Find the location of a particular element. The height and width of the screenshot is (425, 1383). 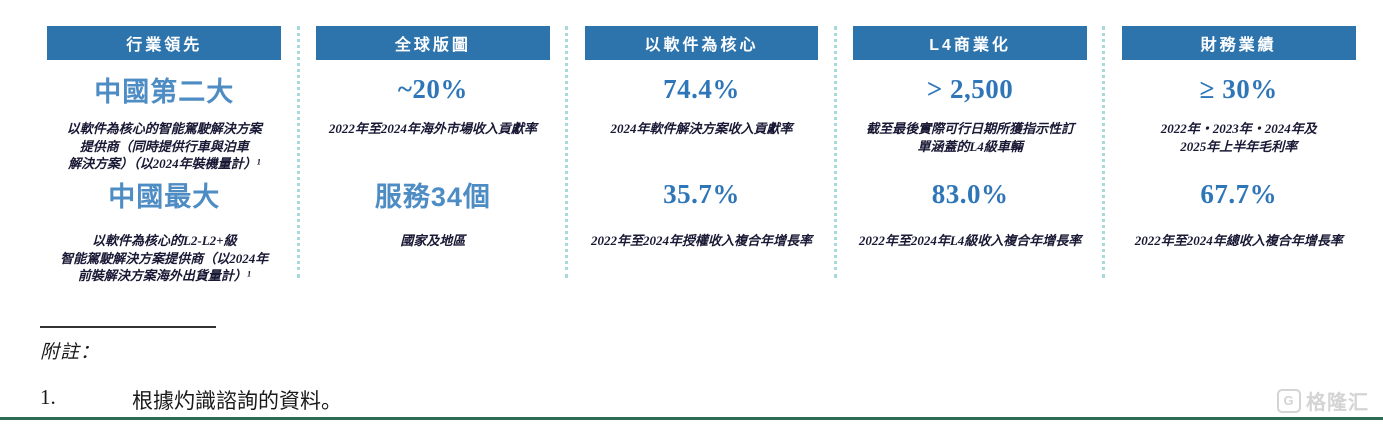

metric-caption: 2022年至2024年海外市場收入貢獻率 is located at coordinates (432, 128).